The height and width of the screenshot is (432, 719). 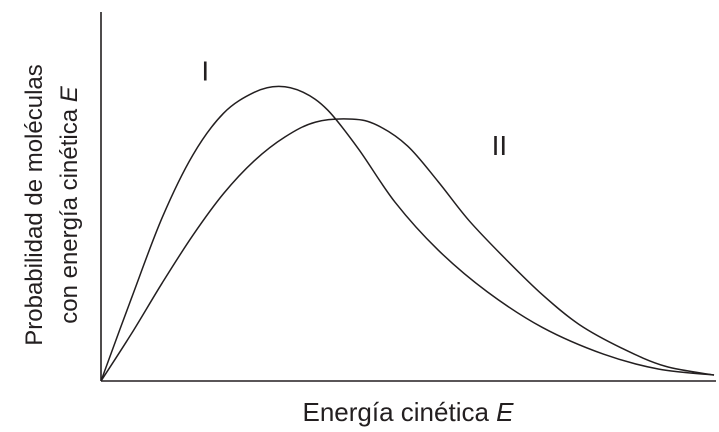 What do you see at coordinates (205, 70) in the screenshot?
I see `series-I-label: I` at bounding box center [205, 70].